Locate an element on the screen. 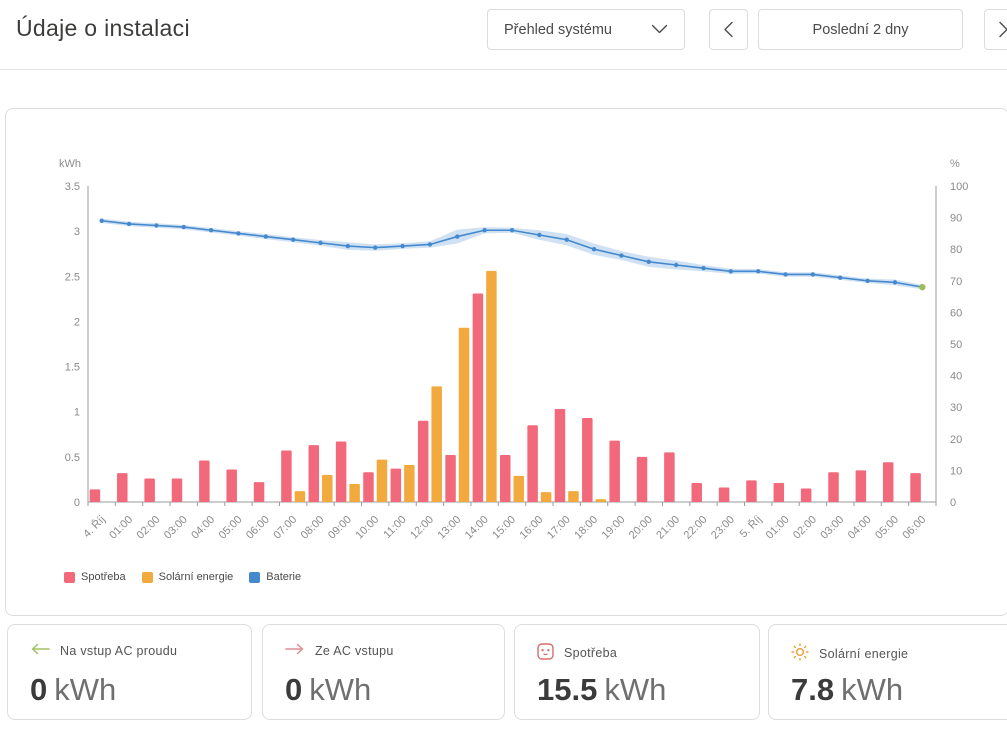 Image resolution: width=1007 pixels, height=734 pixels. svg-text: 22:00 is located at coordinates (696, 528).